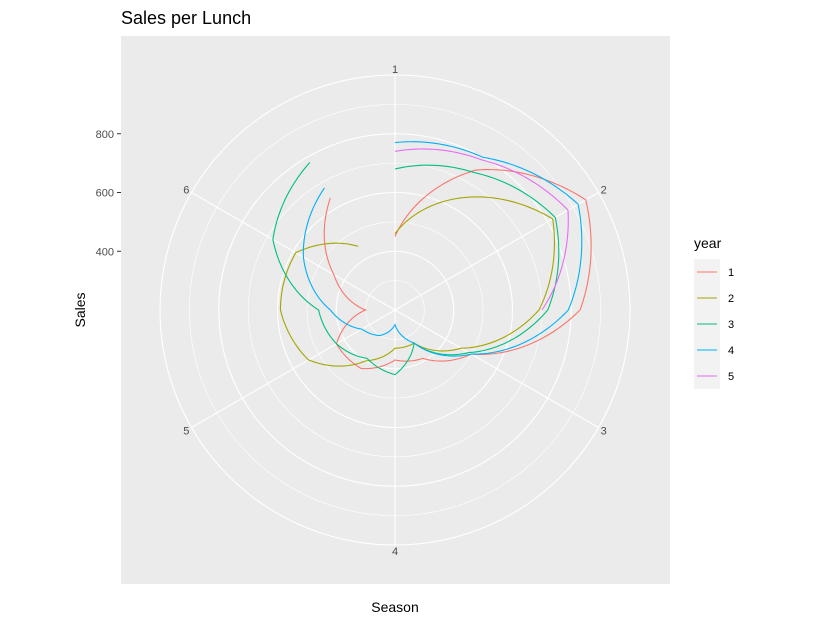 The height and width of the screenshot is (624, 817). Describe the element at coordinates (186, 432) in the screenshot. I see `angular-tick-label: 5` at that location.